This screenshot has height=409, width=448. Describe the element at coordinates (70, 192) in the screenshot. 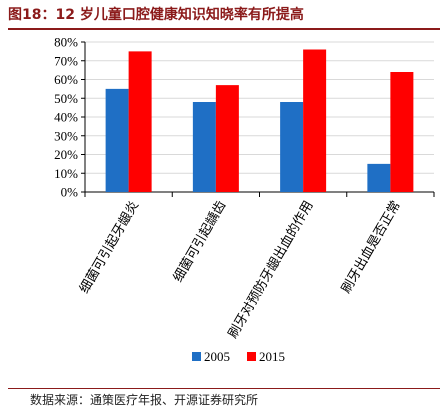

I see `y-tick-label: 0%` at that location.